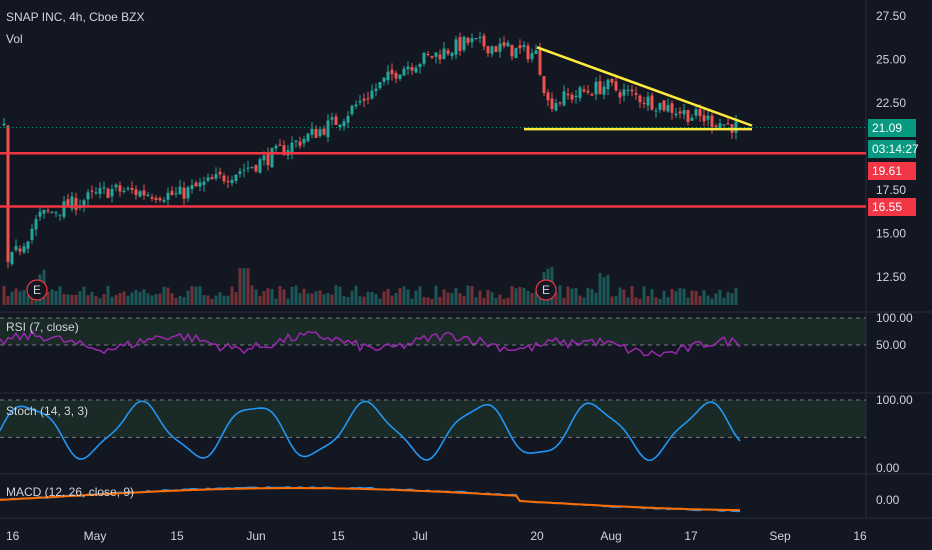 Image resolution: width=932 pixels, height=550 pixels. What do you see at coordinates (892, 128) in the screenshot?
I see `last-price-tag: 21.09` at bounding box center [892, 128].